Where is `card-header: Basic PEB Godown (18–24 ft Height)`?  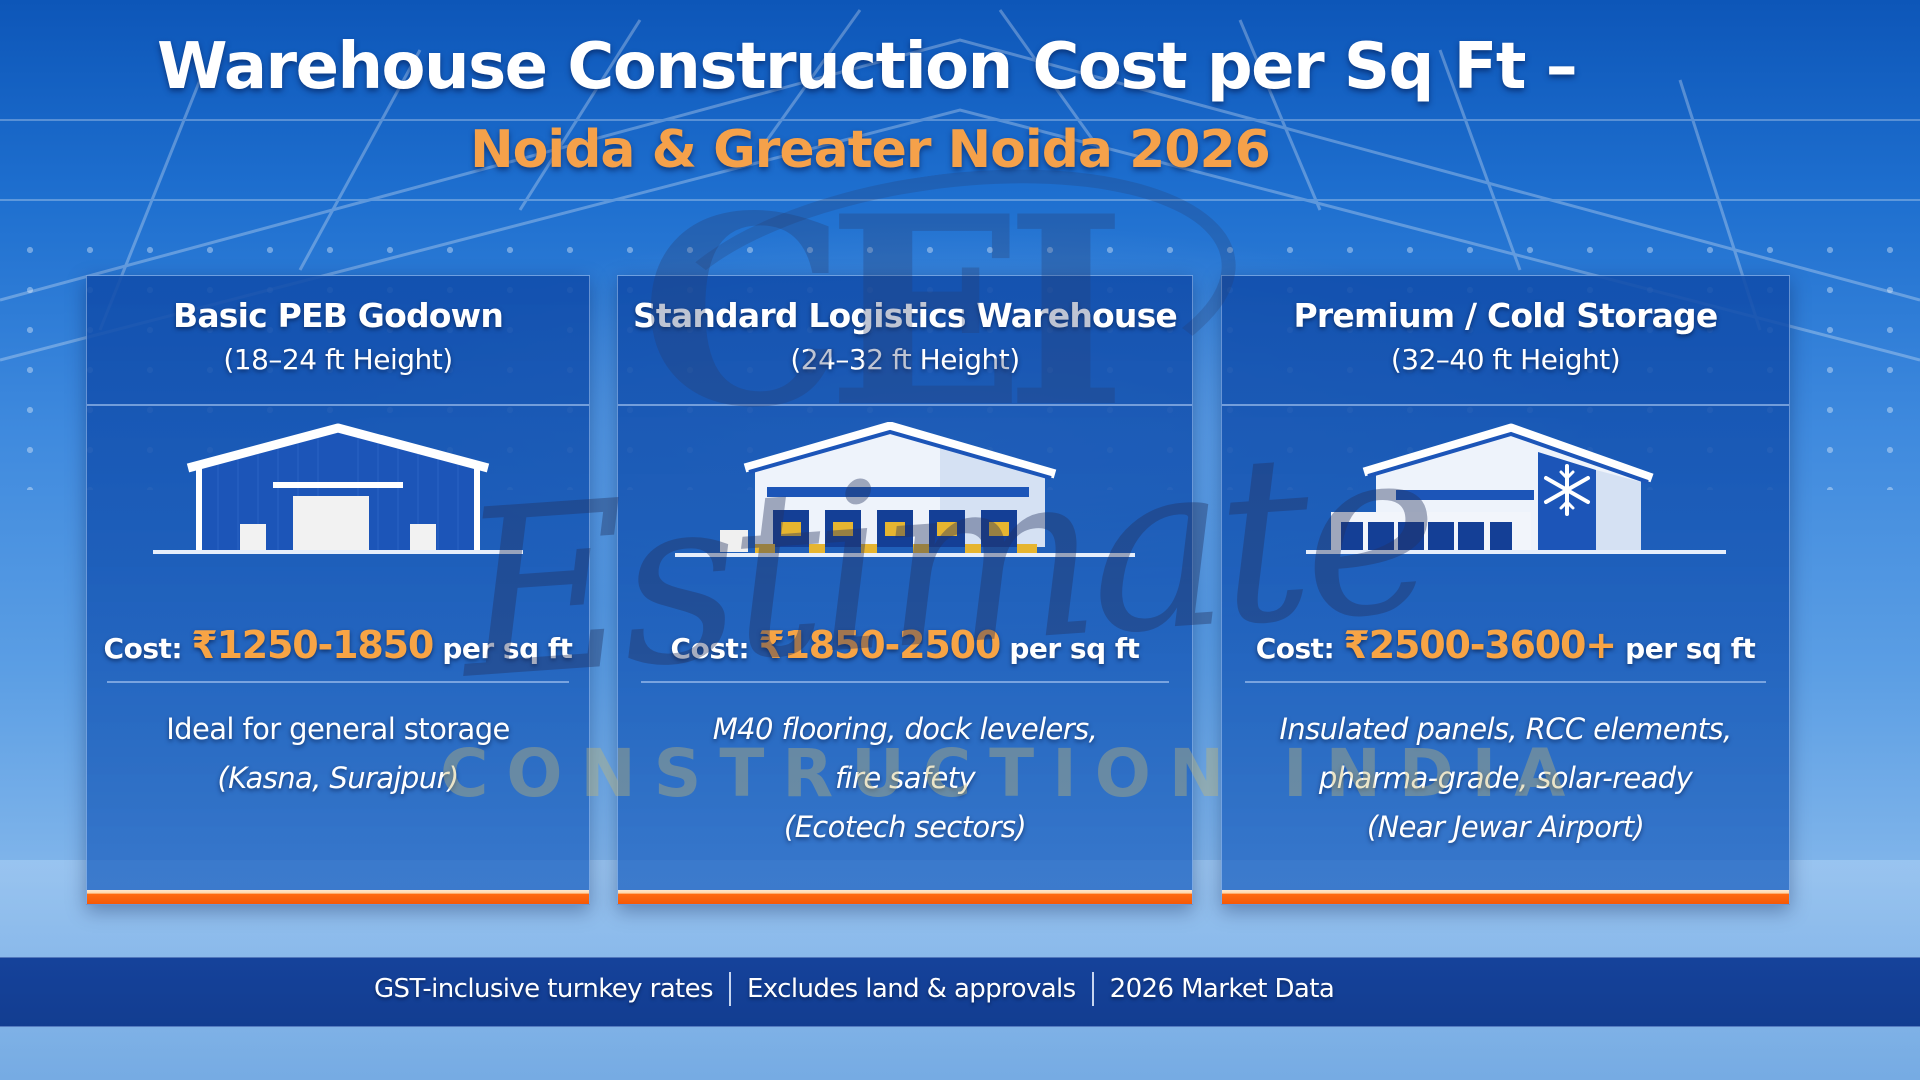 card-header: Basic PEB Godown (18–24 ft Height) is located at coordinates (338, 341).